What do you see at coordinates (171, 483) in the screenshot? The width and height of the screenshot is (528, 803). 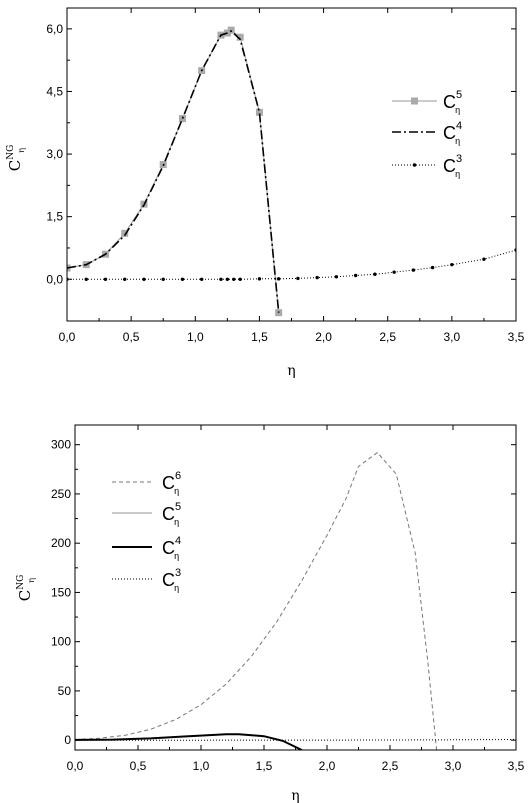 I see `legend-label-c6: C6 η` at bounding box center [171, 483].